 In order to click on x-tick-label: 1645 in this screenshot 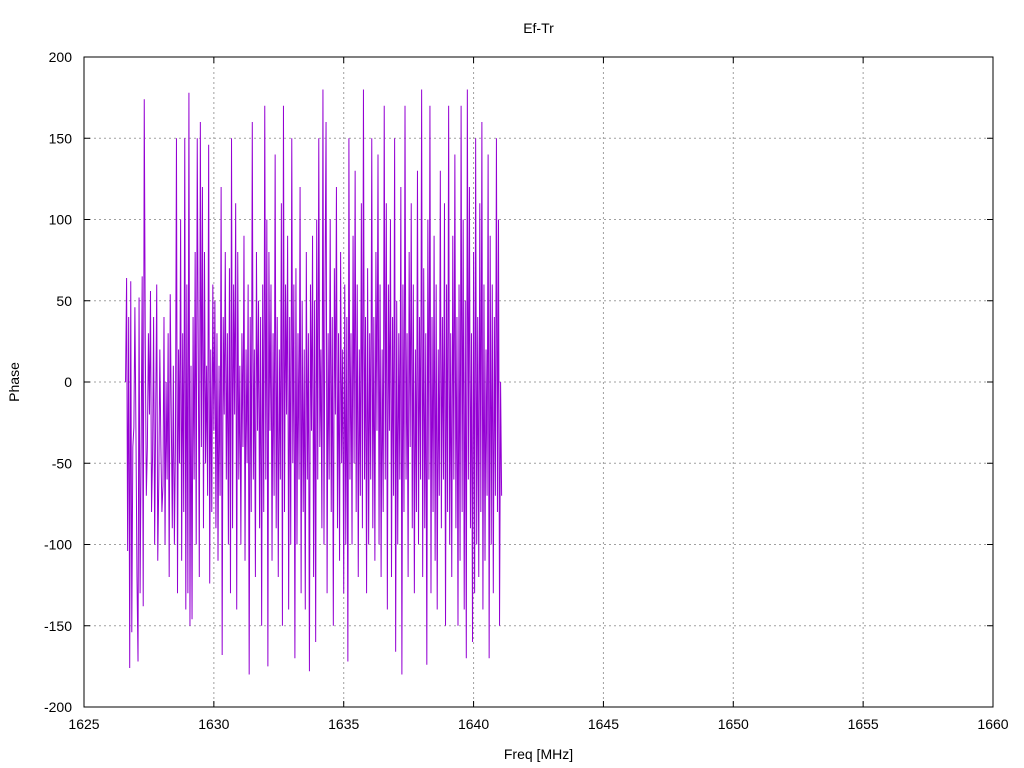, I will do `click(603, 724)`.